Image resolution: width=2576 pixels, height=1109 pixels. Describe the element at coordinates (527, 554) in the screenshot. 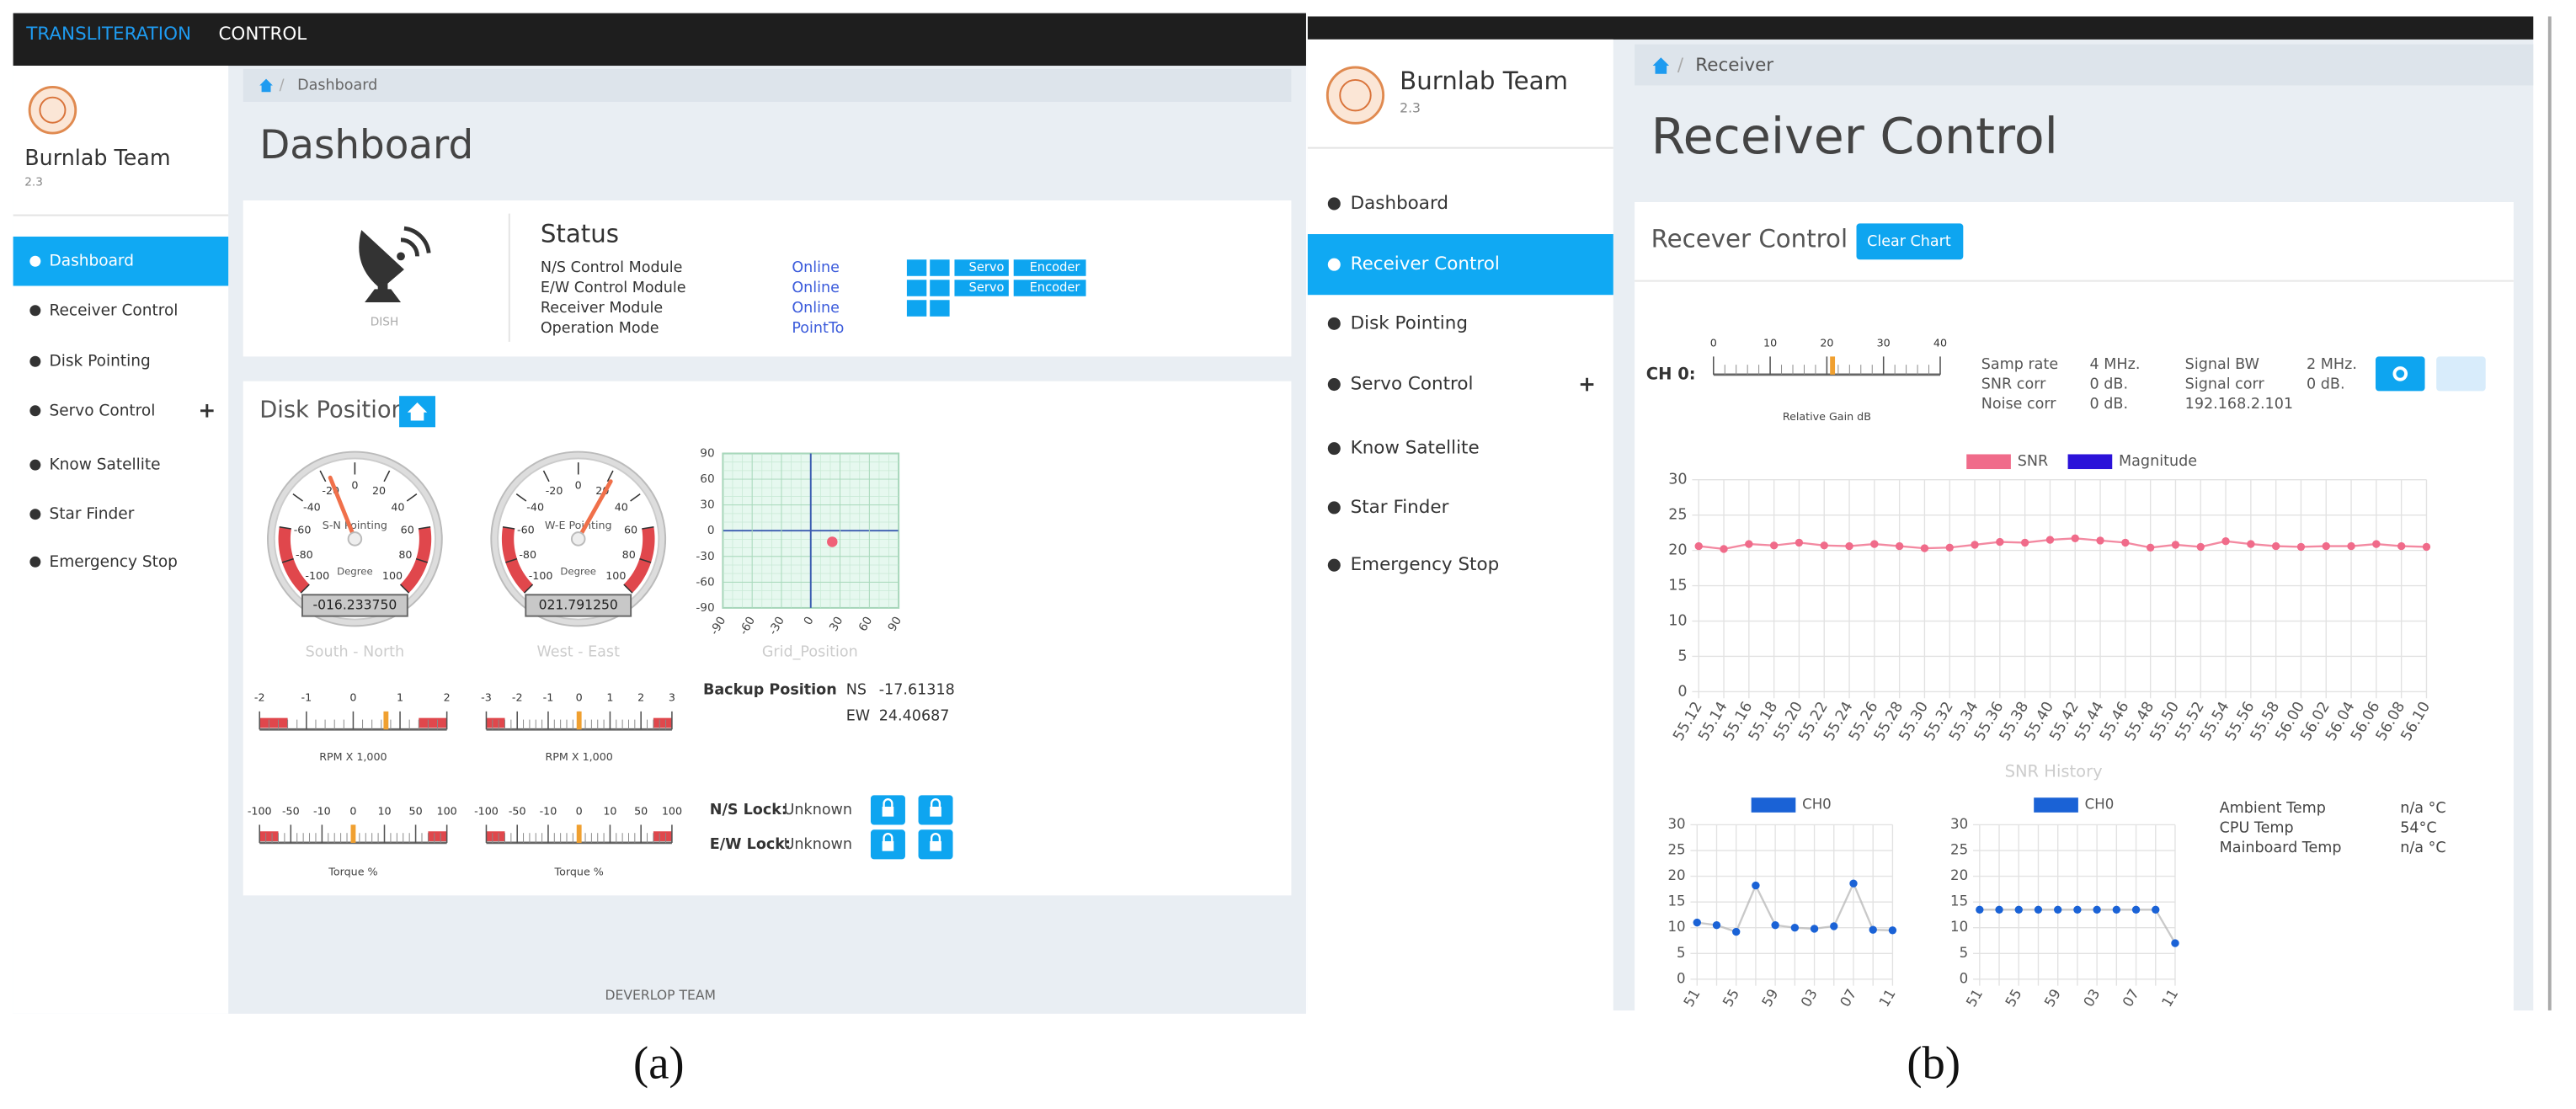

I see `gauge-tick-label: -80` at that location.